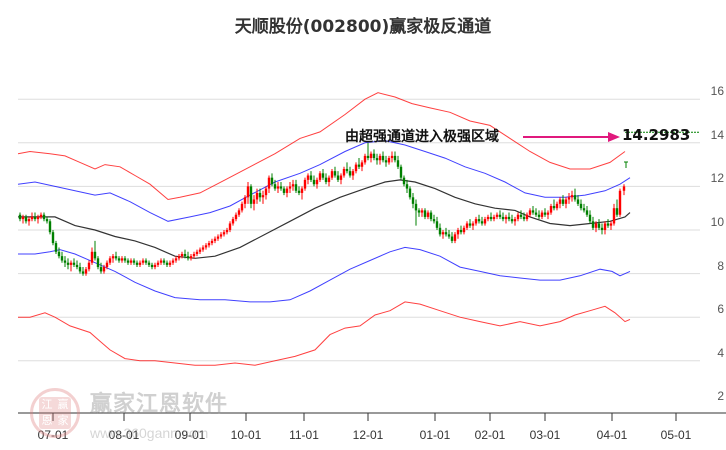 The image size is (726, 450). I want to click on y-tick-label: 12, so click(717, 178).